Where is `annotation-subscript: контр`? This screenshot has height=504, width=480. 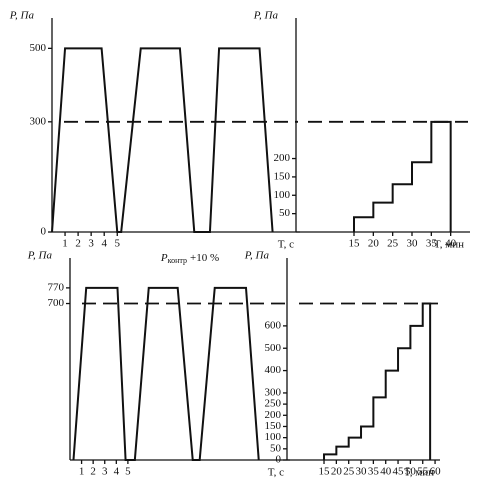
annotation-subscript: контр is located at coordinates (177, 260).